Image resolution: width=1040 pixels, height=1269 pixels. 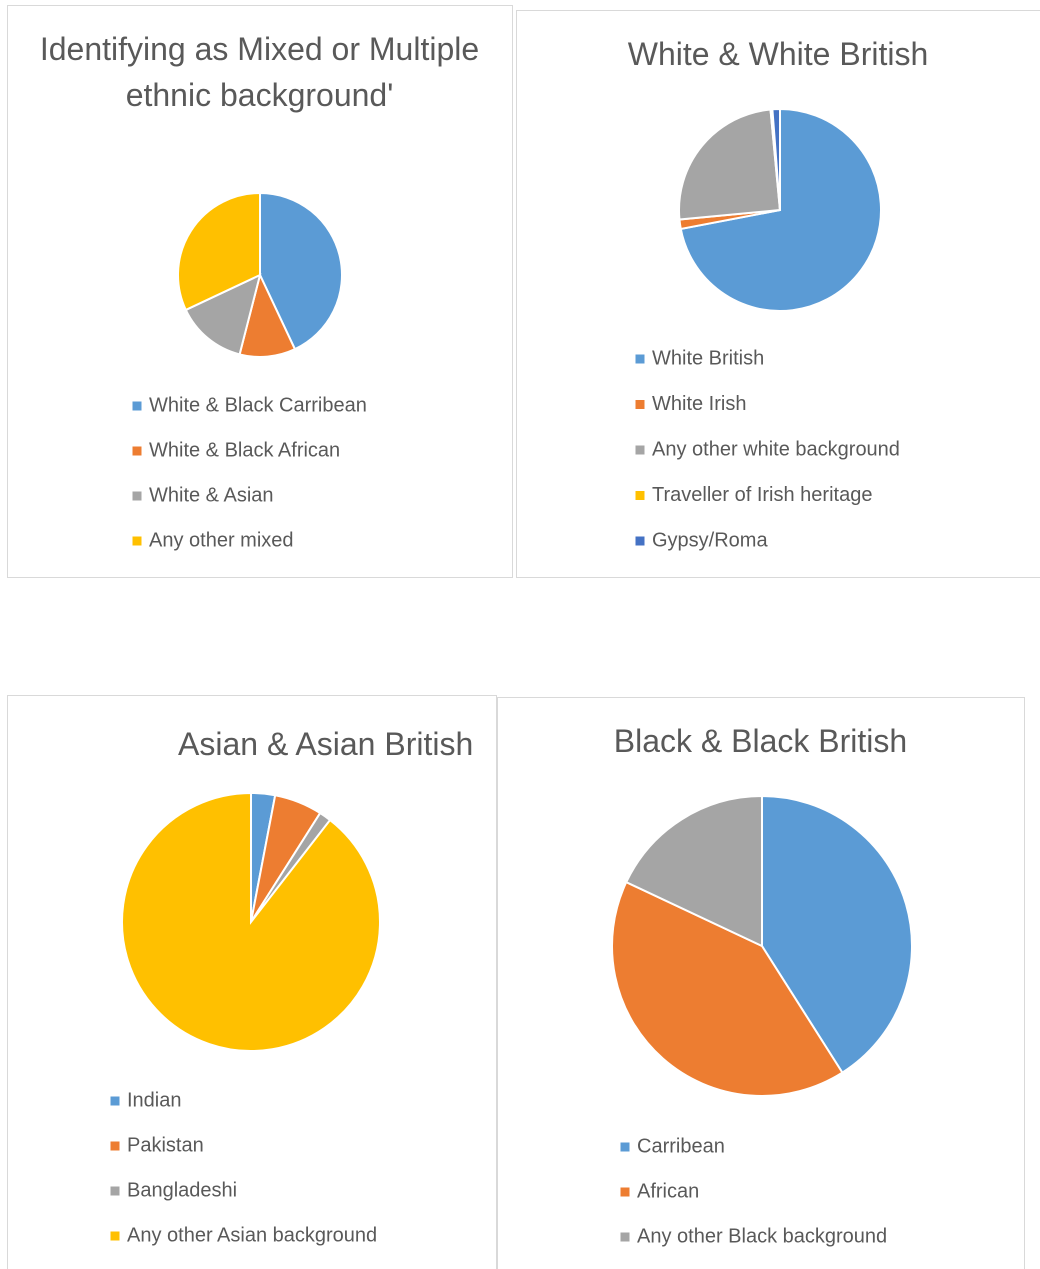 I want to click on legend-label: Indian, so click(x=154, y=1100).